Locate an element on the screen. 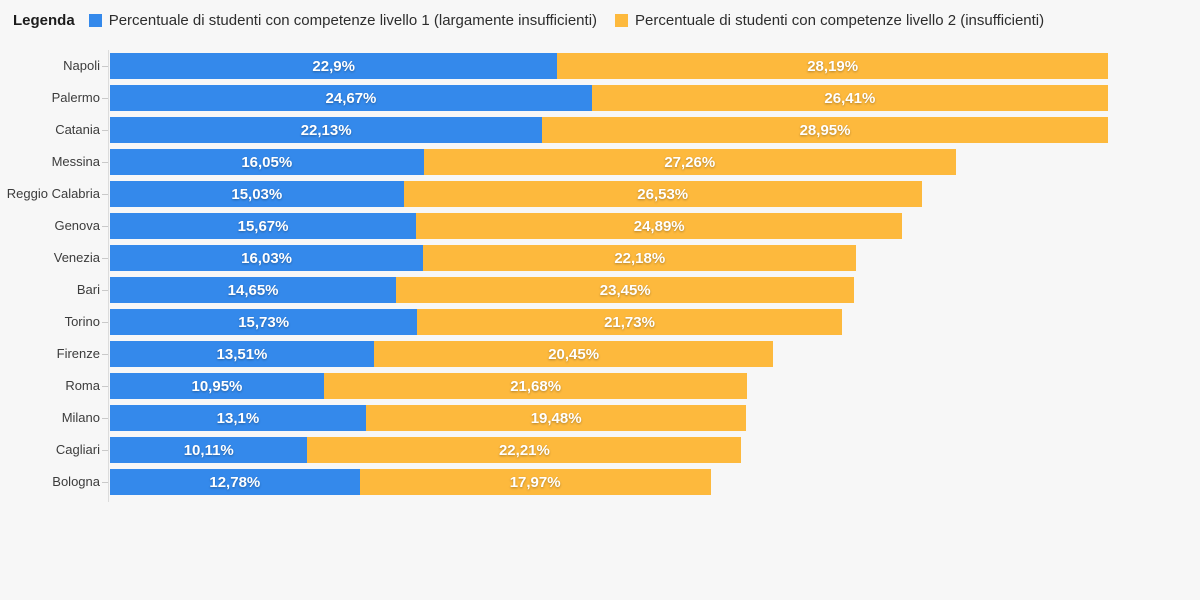 This screenshot has height=600, width=1200. bar-segment-level1: 13,51% is located at coordinates (242, 354).